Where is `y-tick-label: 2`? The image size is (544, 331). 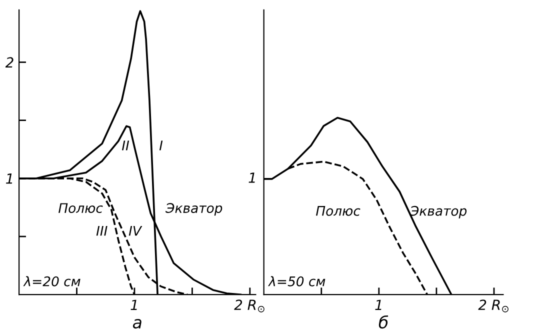
y-tick-label: 2 is located at coordinates (9, 62).